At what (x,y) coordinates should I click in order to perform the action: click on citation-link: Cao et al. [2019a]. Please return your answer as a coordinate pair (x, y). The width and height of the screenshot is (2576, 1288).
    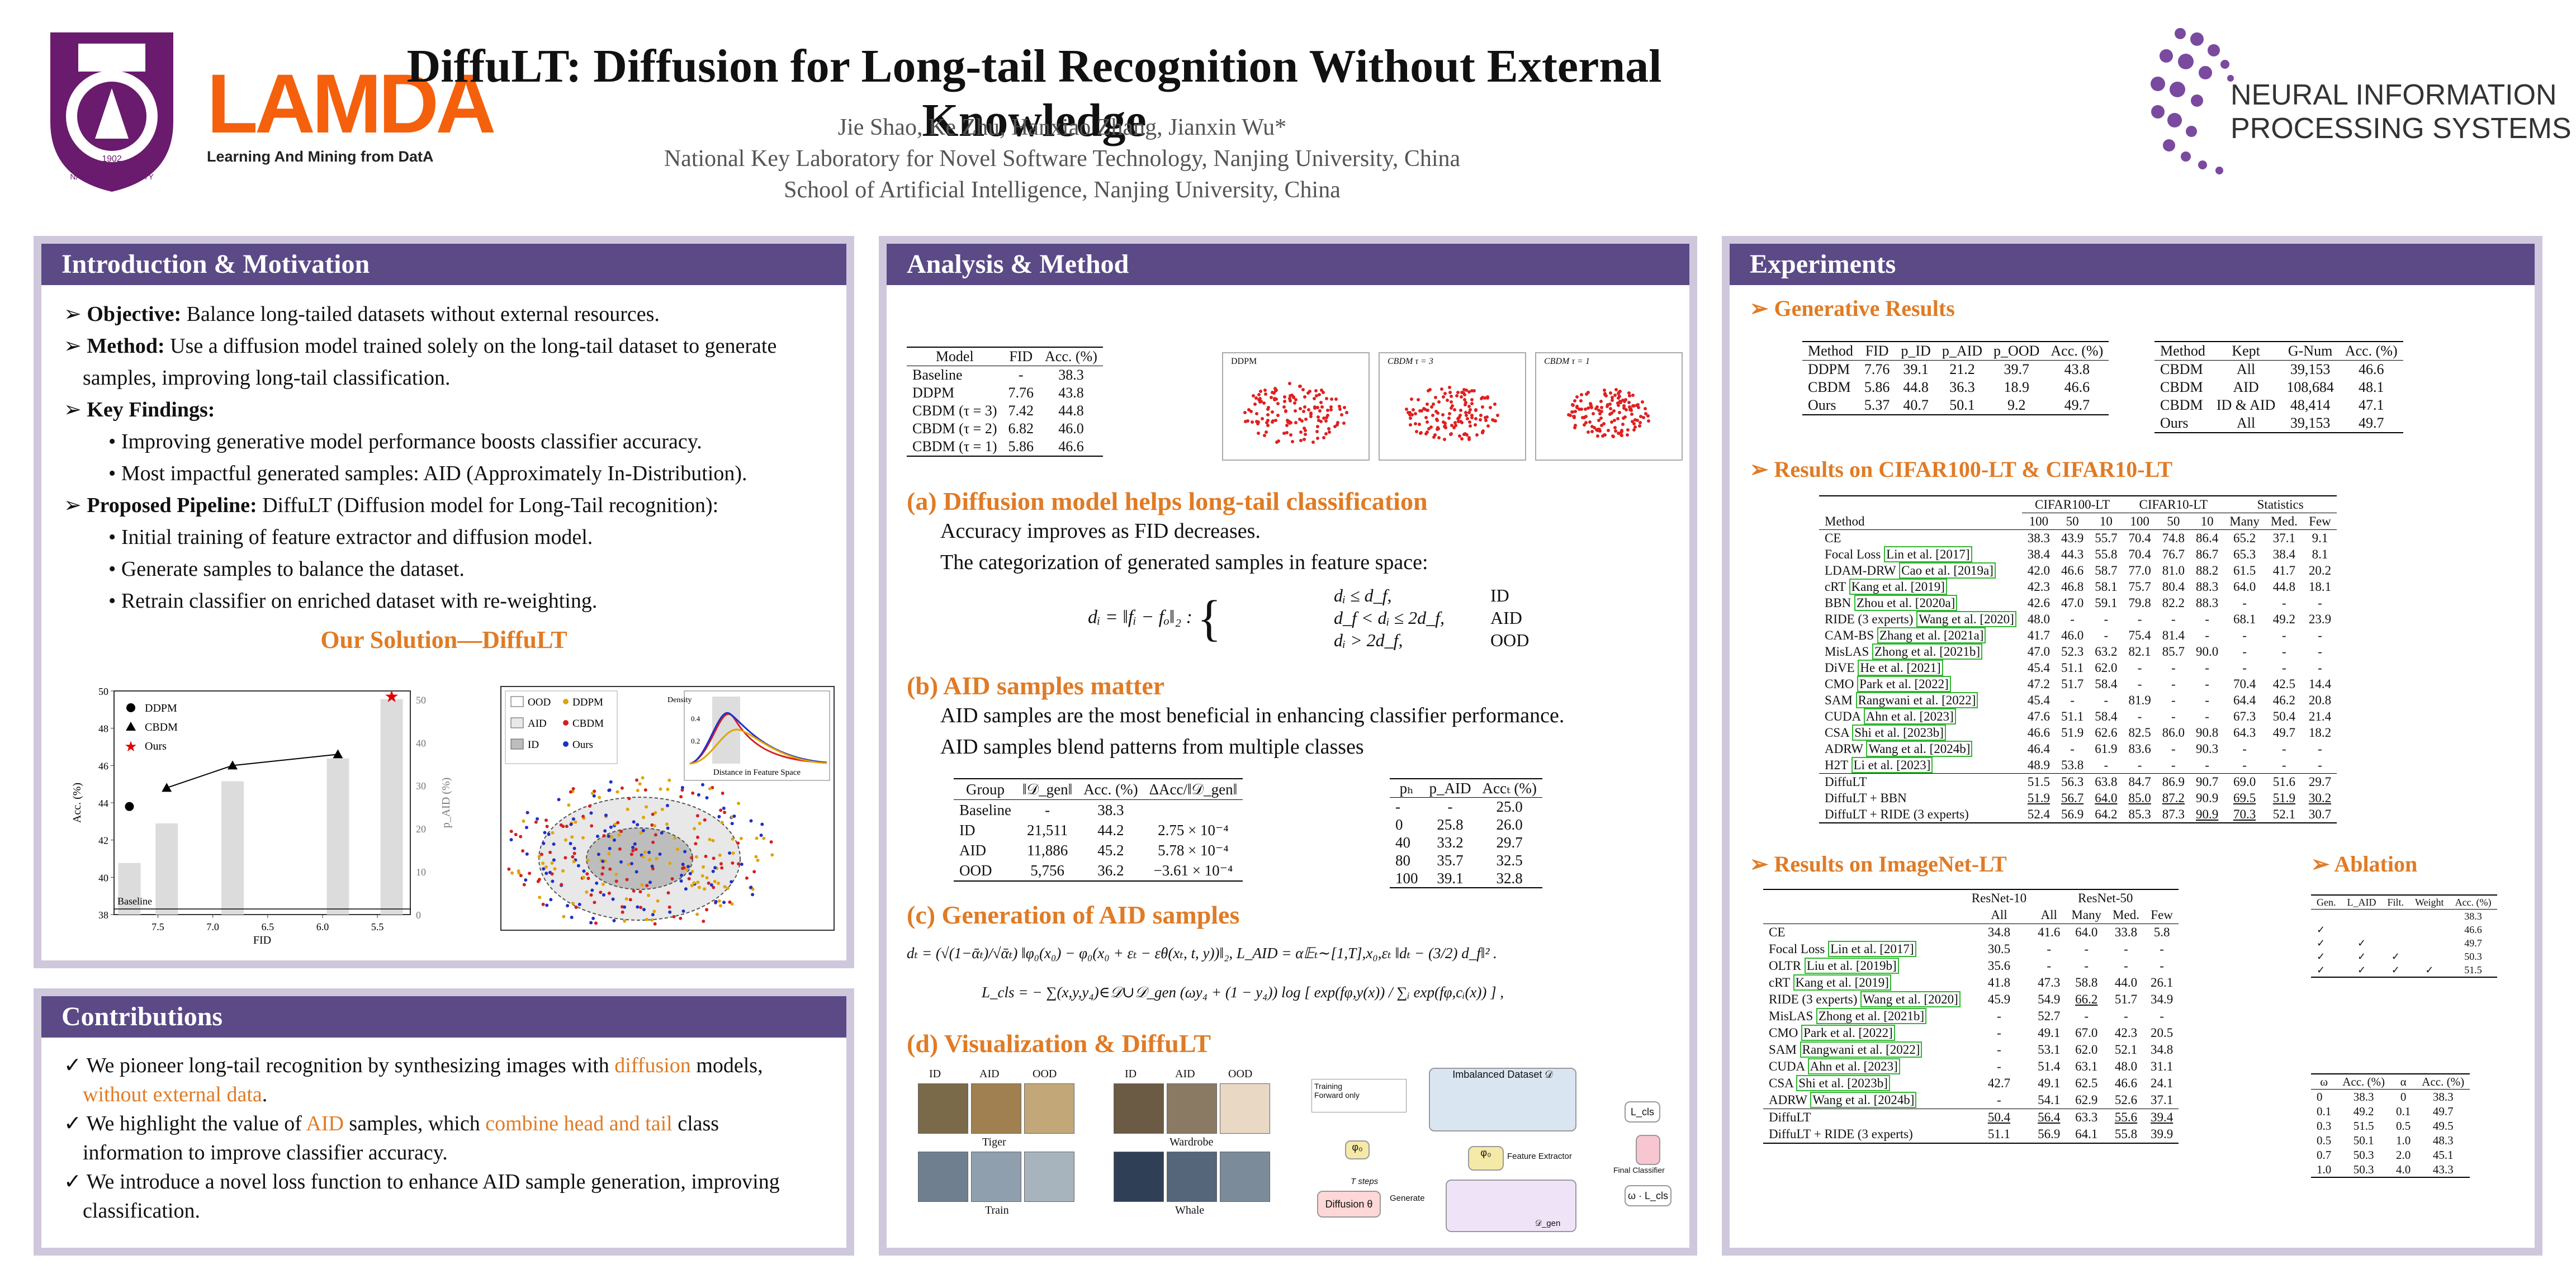
    Looking at the image, I should click on (1947, 570).